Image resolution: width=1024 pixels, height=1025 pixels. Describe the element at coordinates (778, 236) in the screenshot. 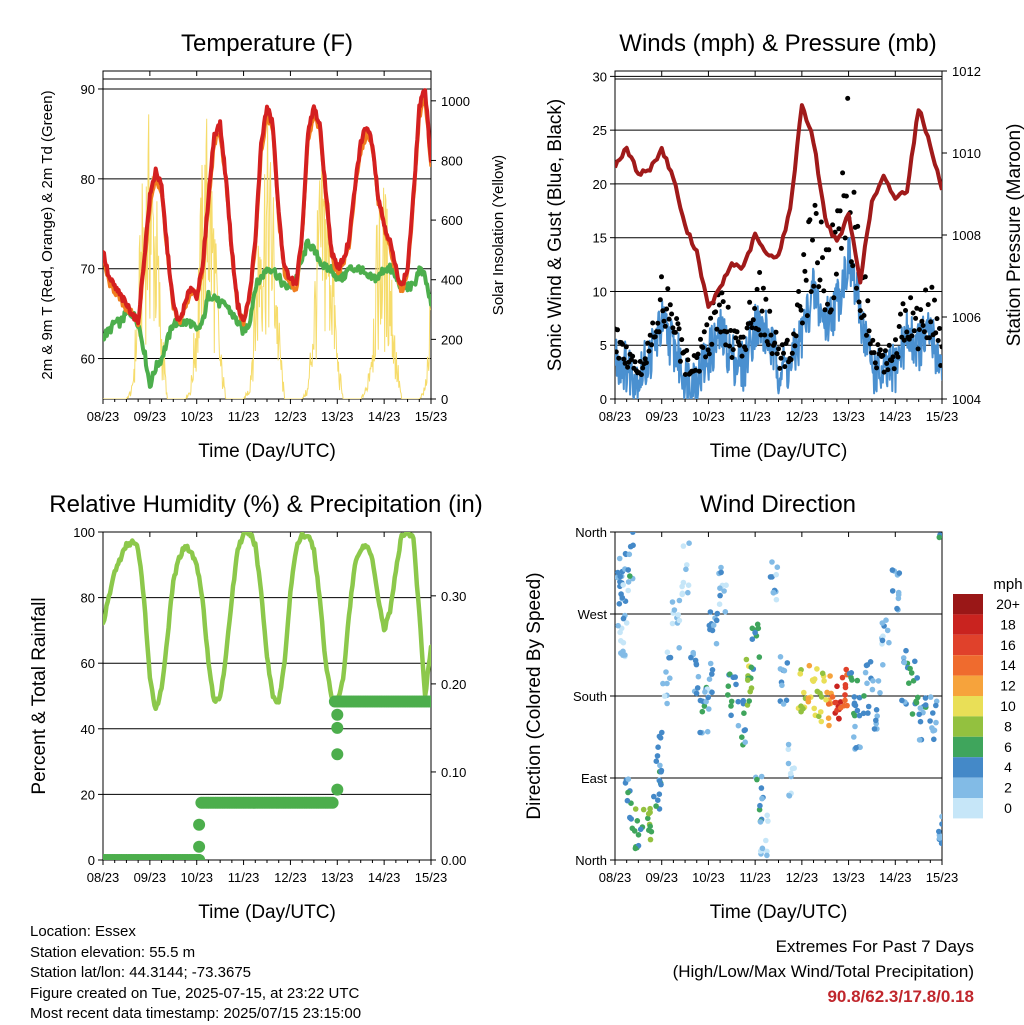

I see `winds-gust-series` at that location.